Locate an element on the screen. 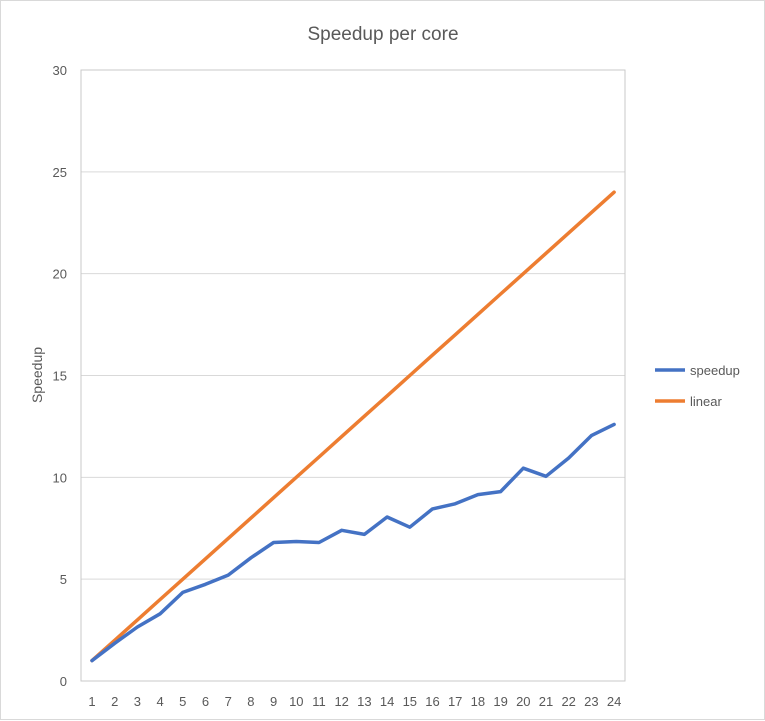 The image size is (765, 721). x-tick-label: 15 is located at coordinates (410, 701).